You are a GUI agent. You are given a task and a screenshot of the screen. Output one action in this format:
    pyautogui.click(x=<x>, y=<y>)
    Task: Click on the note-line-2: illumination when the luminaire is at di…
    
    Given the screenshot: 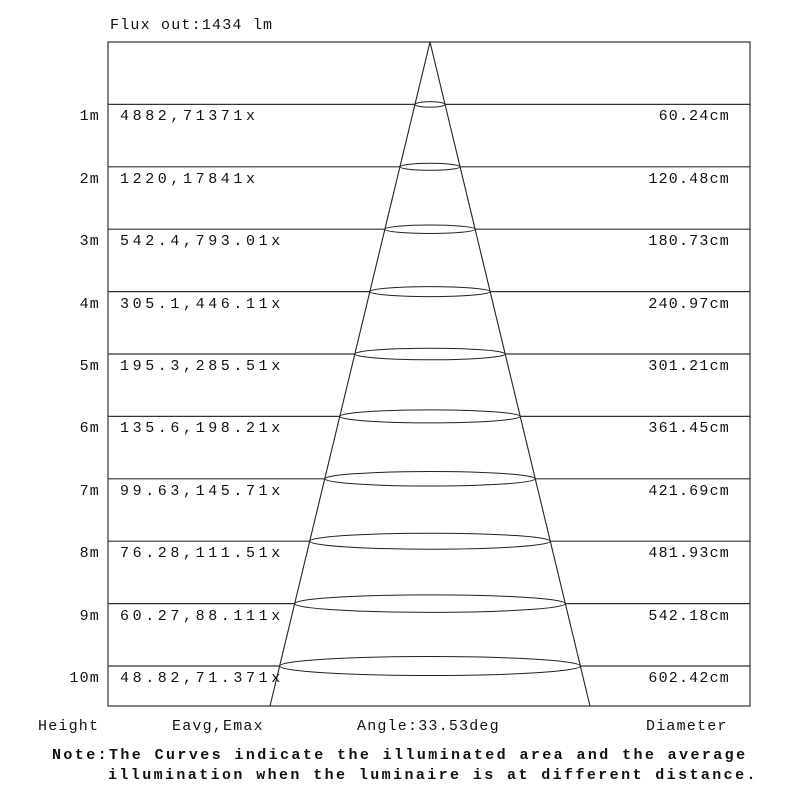 What is the action you would take?
    pyautogui.click(x=433, y=775)
    